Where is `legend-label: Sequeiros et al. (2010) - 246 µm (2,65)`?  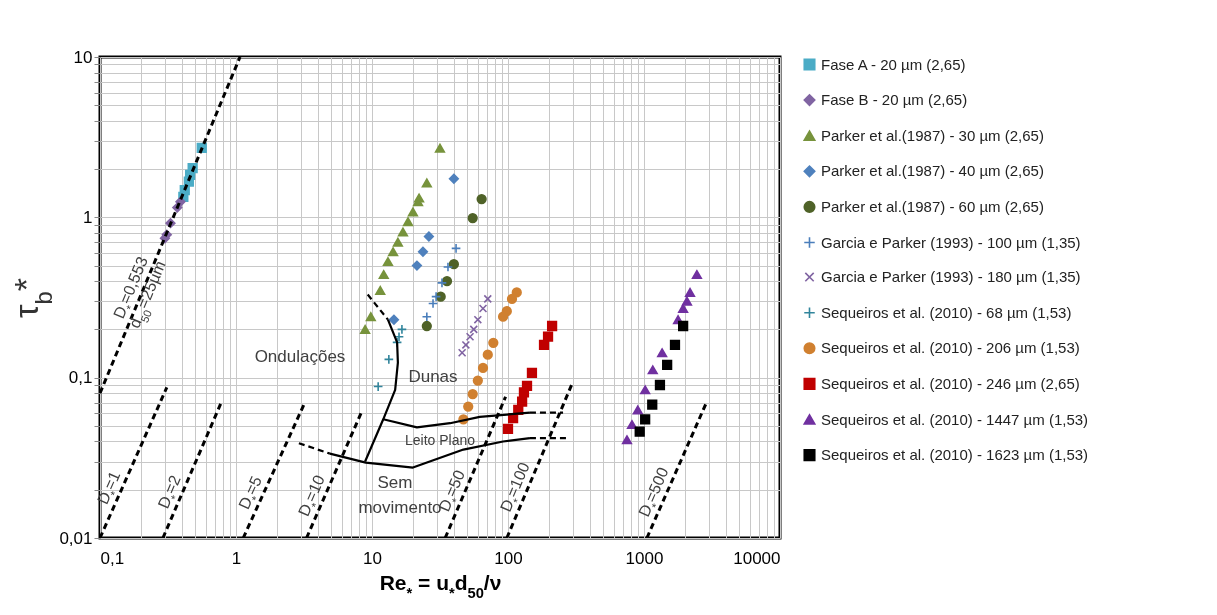
legend-label: Sequeiros et al. (2010) - 246 µm (2,65) is located at coordinates (950, 383).